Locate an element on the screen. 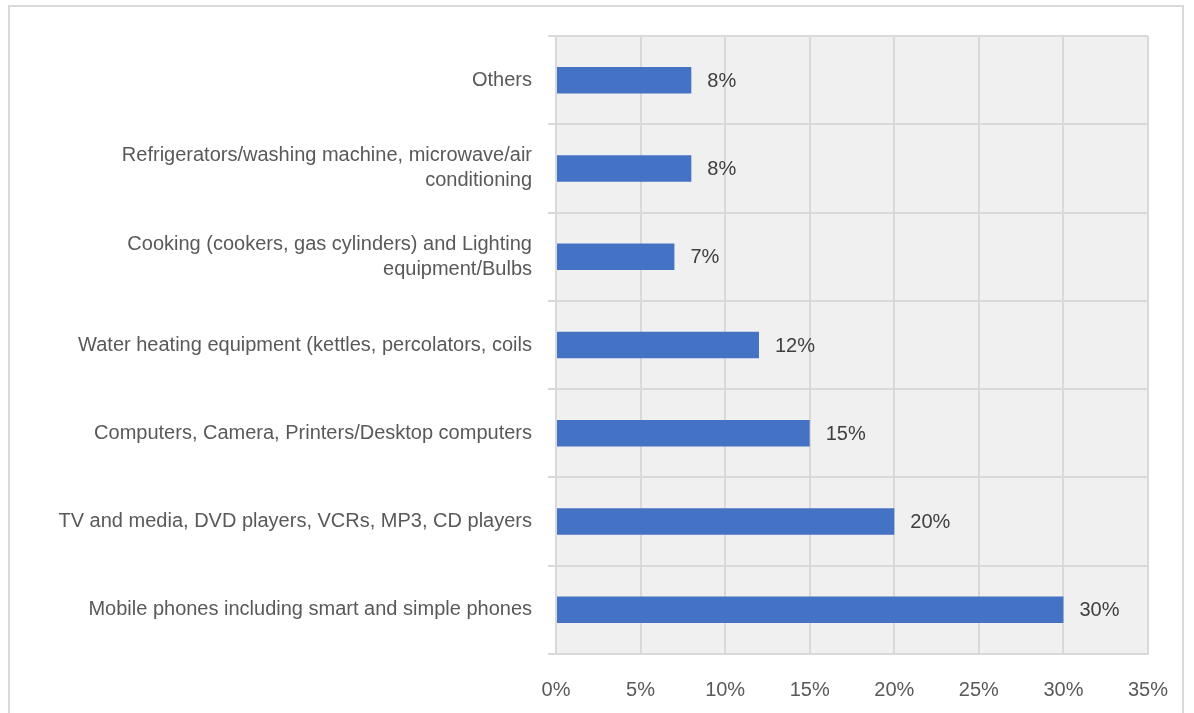 The image size is (1194, 713). x-tick-label: 10% is located at coordinates (725, 688).